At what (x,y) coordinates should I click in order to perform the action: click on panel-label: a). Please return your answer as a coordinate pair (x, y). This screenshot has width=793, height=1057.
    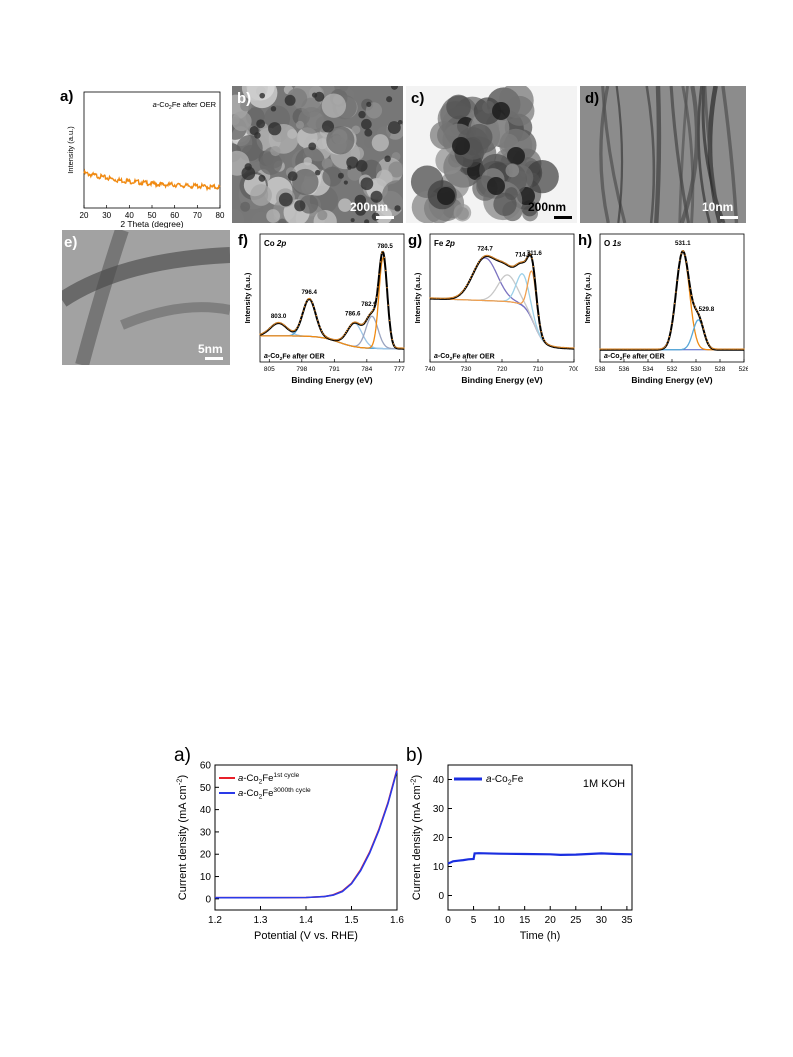
    Looking at the image, I should click on (67, 96).